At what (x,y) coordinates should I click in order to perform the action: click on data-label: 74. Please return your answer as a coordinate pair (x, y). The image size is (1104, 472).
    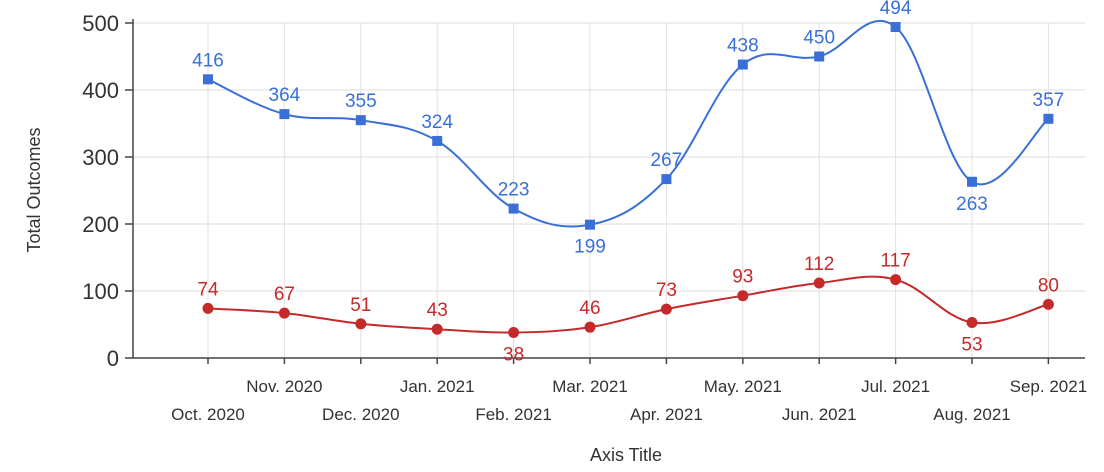
    Looking at the image, I should click on (208, 289).